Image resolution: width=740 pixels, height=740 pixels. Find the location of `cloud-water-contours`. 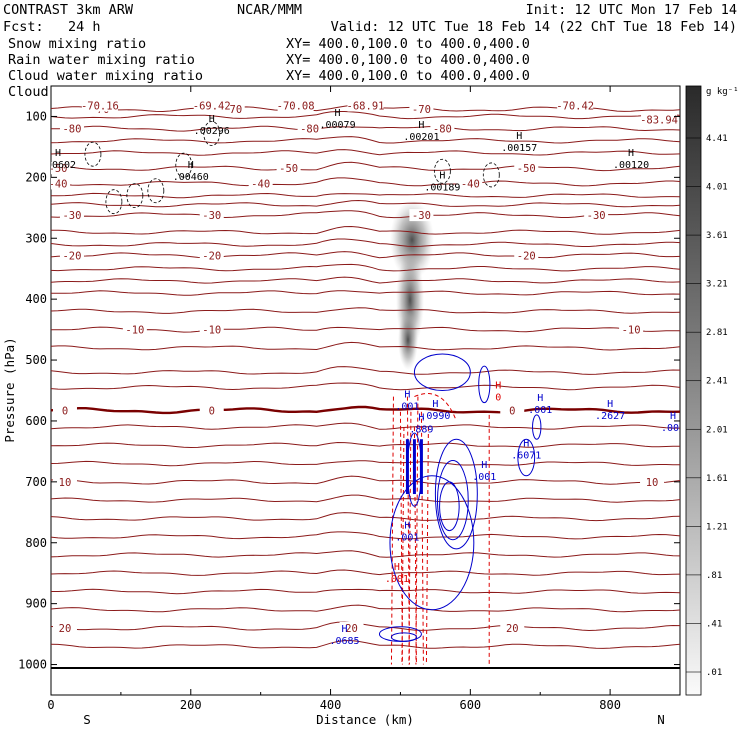

cloud-water-contours is located at coordinates (460, 497).